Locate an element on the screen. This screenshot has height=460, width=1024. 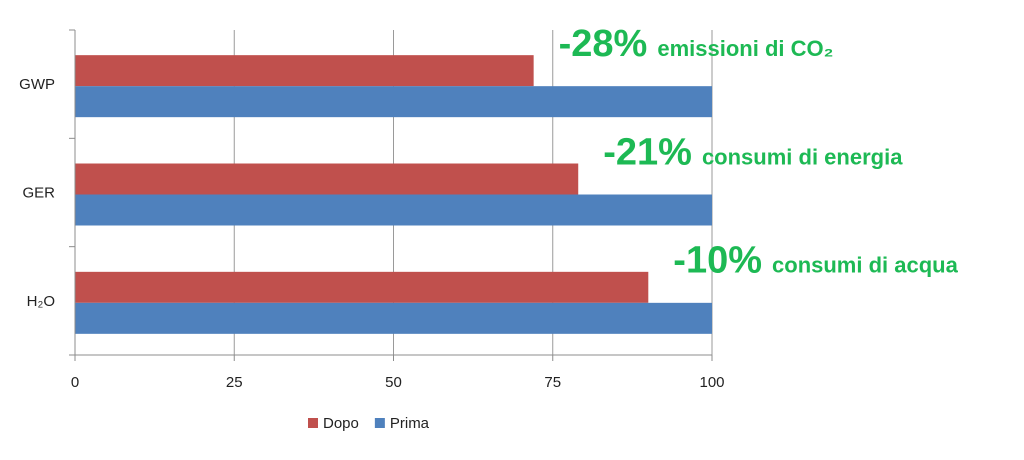
annotation-value: -10% is located at coordinates (717, 261).